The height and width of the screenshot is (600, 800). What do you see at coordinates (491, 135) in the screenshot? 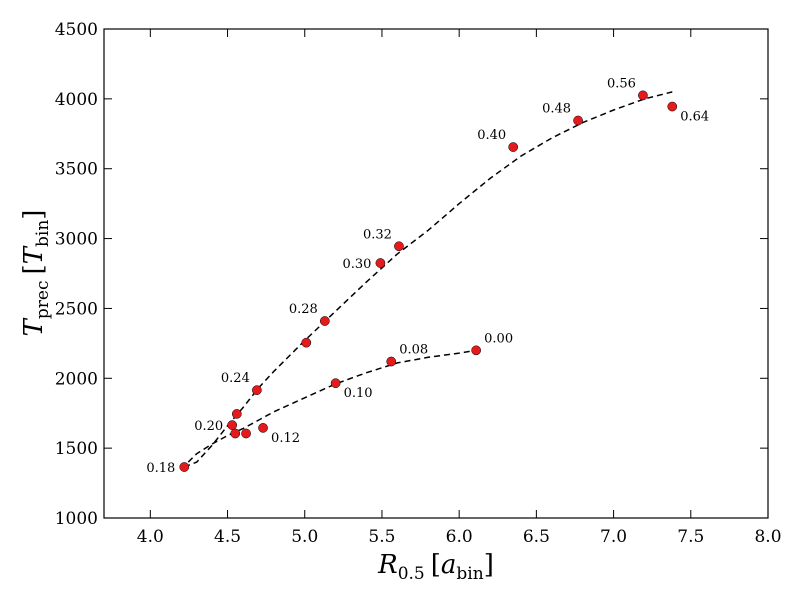
I see `point-label: 0.40` at bounding box center [491, 135].